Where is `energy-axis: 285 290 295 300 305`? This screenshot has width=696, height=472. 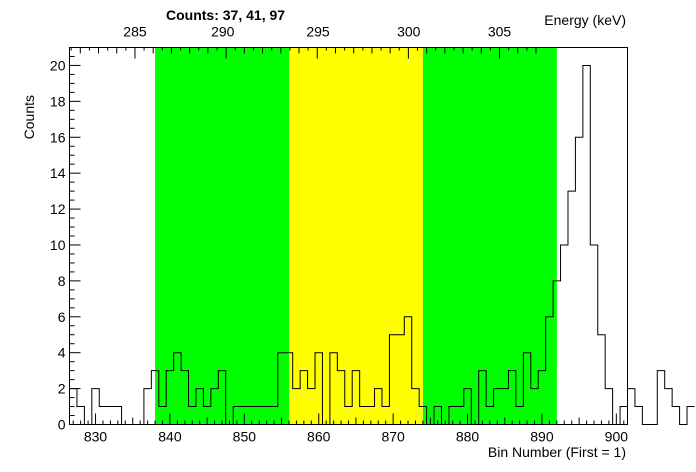
energy-axis: 285 290 295 300 305 is located at coordinates (303, 41).